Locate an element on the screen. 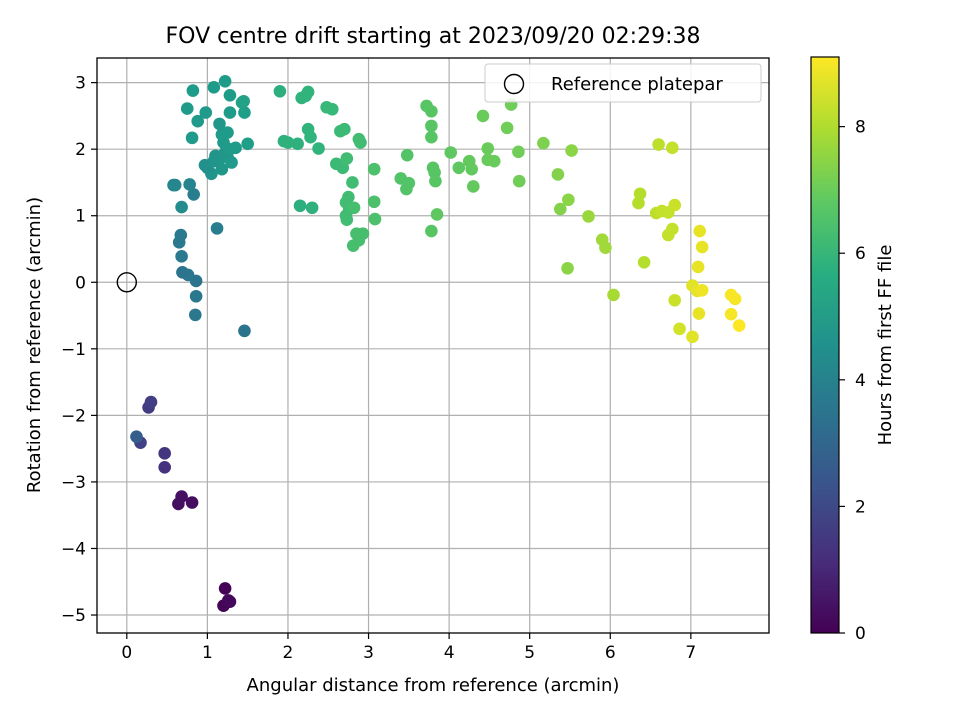  x-tick-label: 4 is located at coordinates (449, 653).